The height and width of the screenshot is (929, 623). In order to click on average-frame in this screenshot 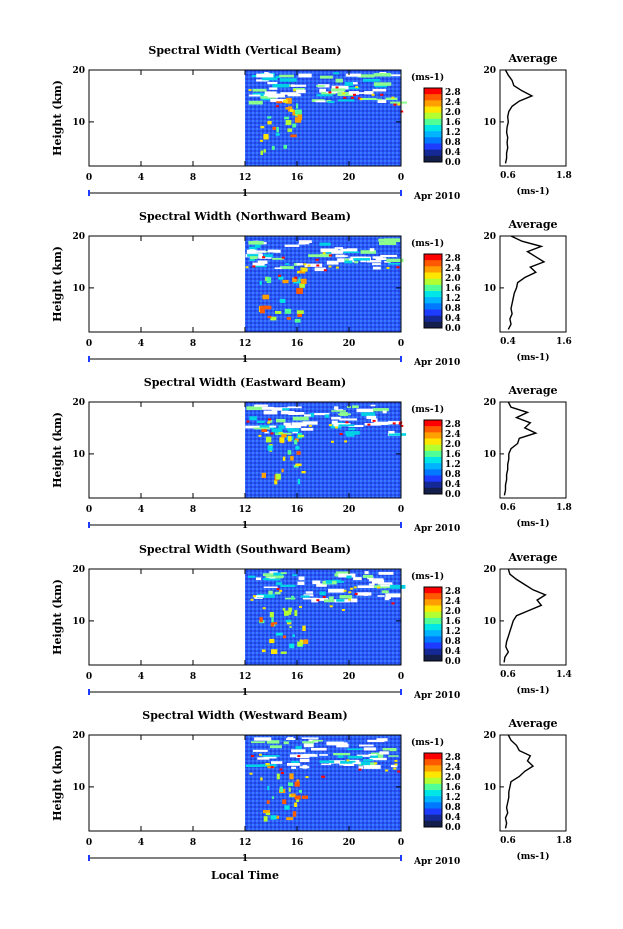, I will do `click(533, 617)`.